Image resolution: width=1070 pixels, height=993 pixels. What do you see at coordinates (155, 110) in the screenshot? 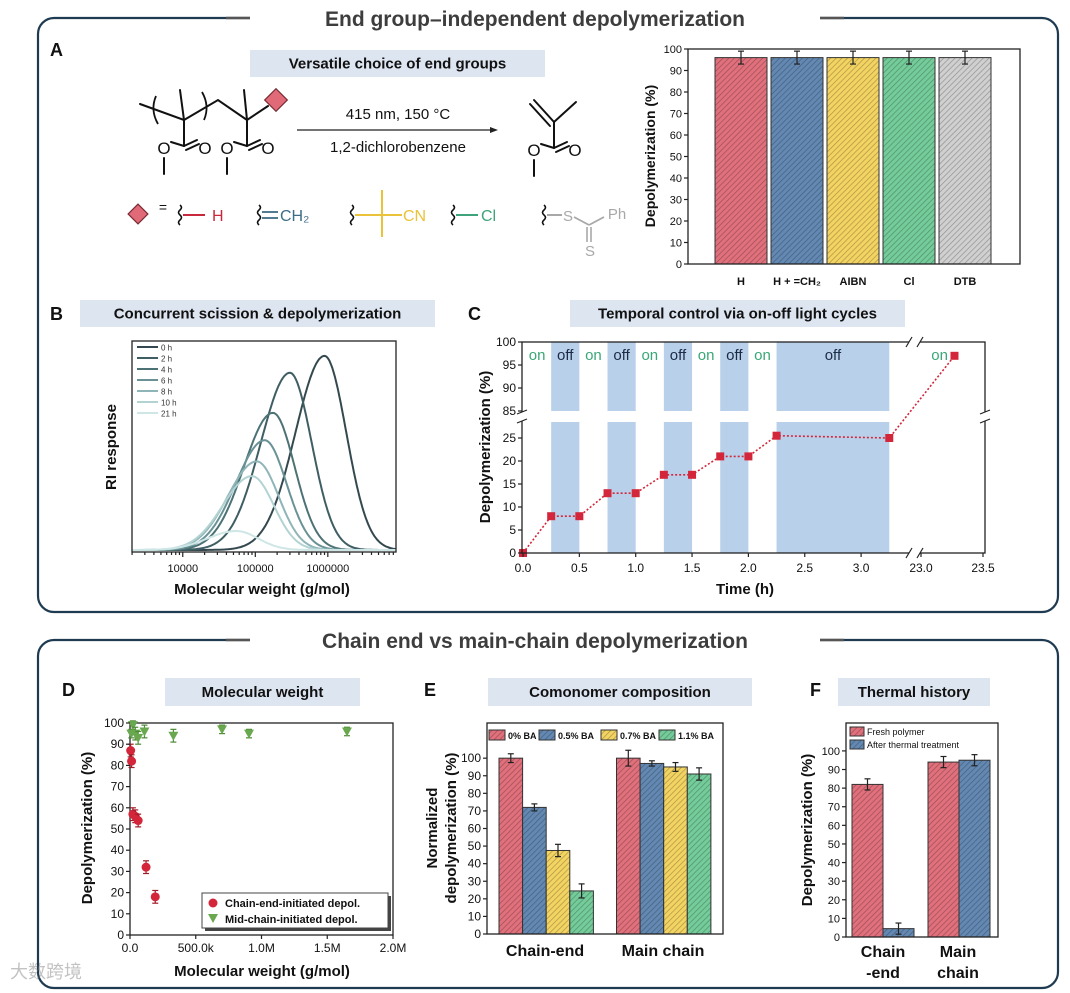
I see `repeat-bracket-left` at bounding box center [155, 110].